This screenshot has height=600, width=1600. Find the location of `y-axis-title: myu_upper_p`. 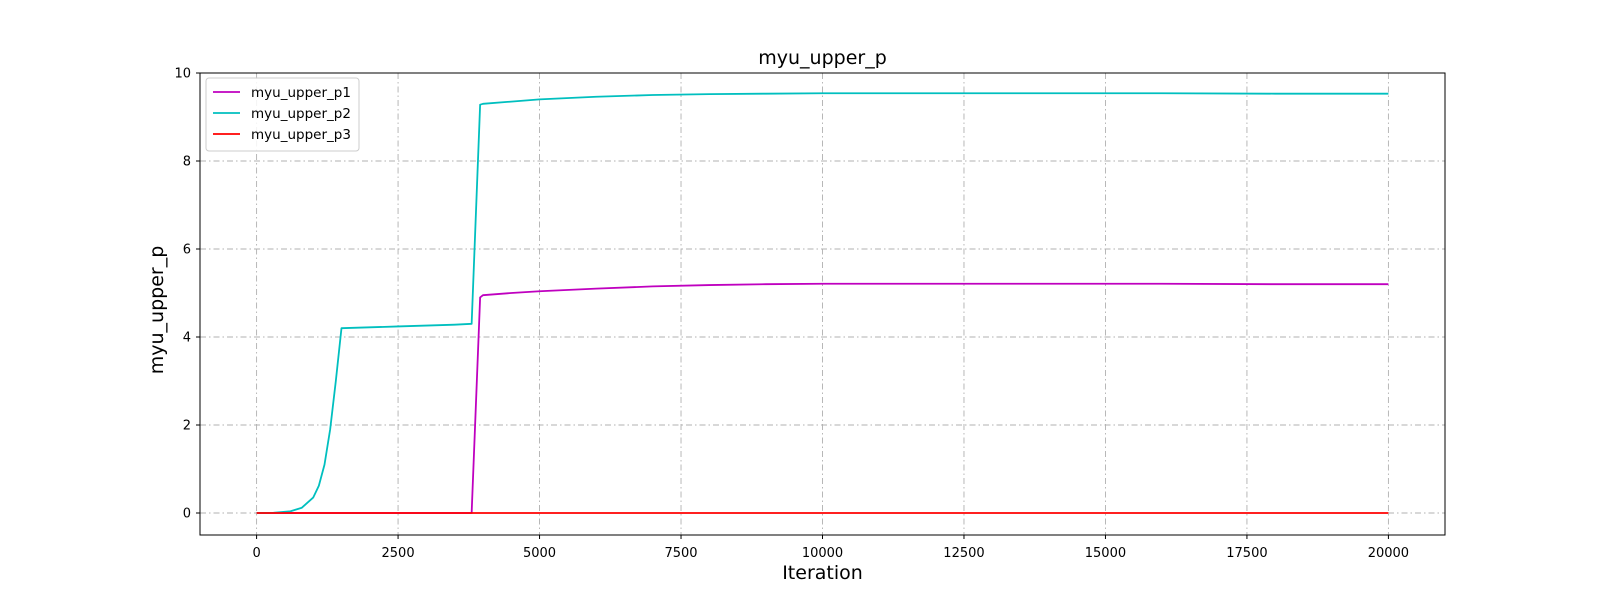

y-axis-title: myu_upper_p is located at coordinates (157, 310).